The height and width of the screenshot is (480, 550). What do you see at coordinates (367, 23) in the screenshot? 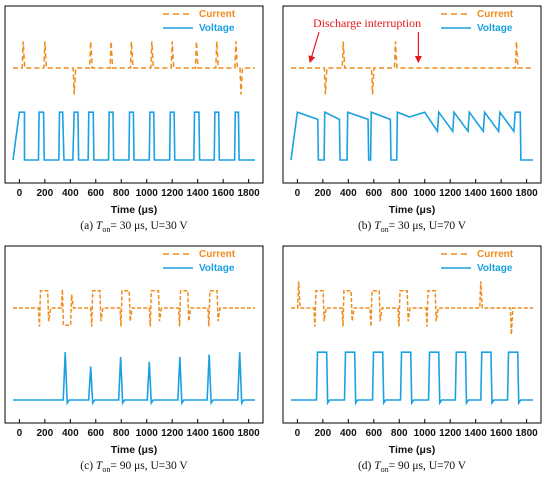
I see `annotation-label: Discharge interruption` at bounding box center [367, 23].